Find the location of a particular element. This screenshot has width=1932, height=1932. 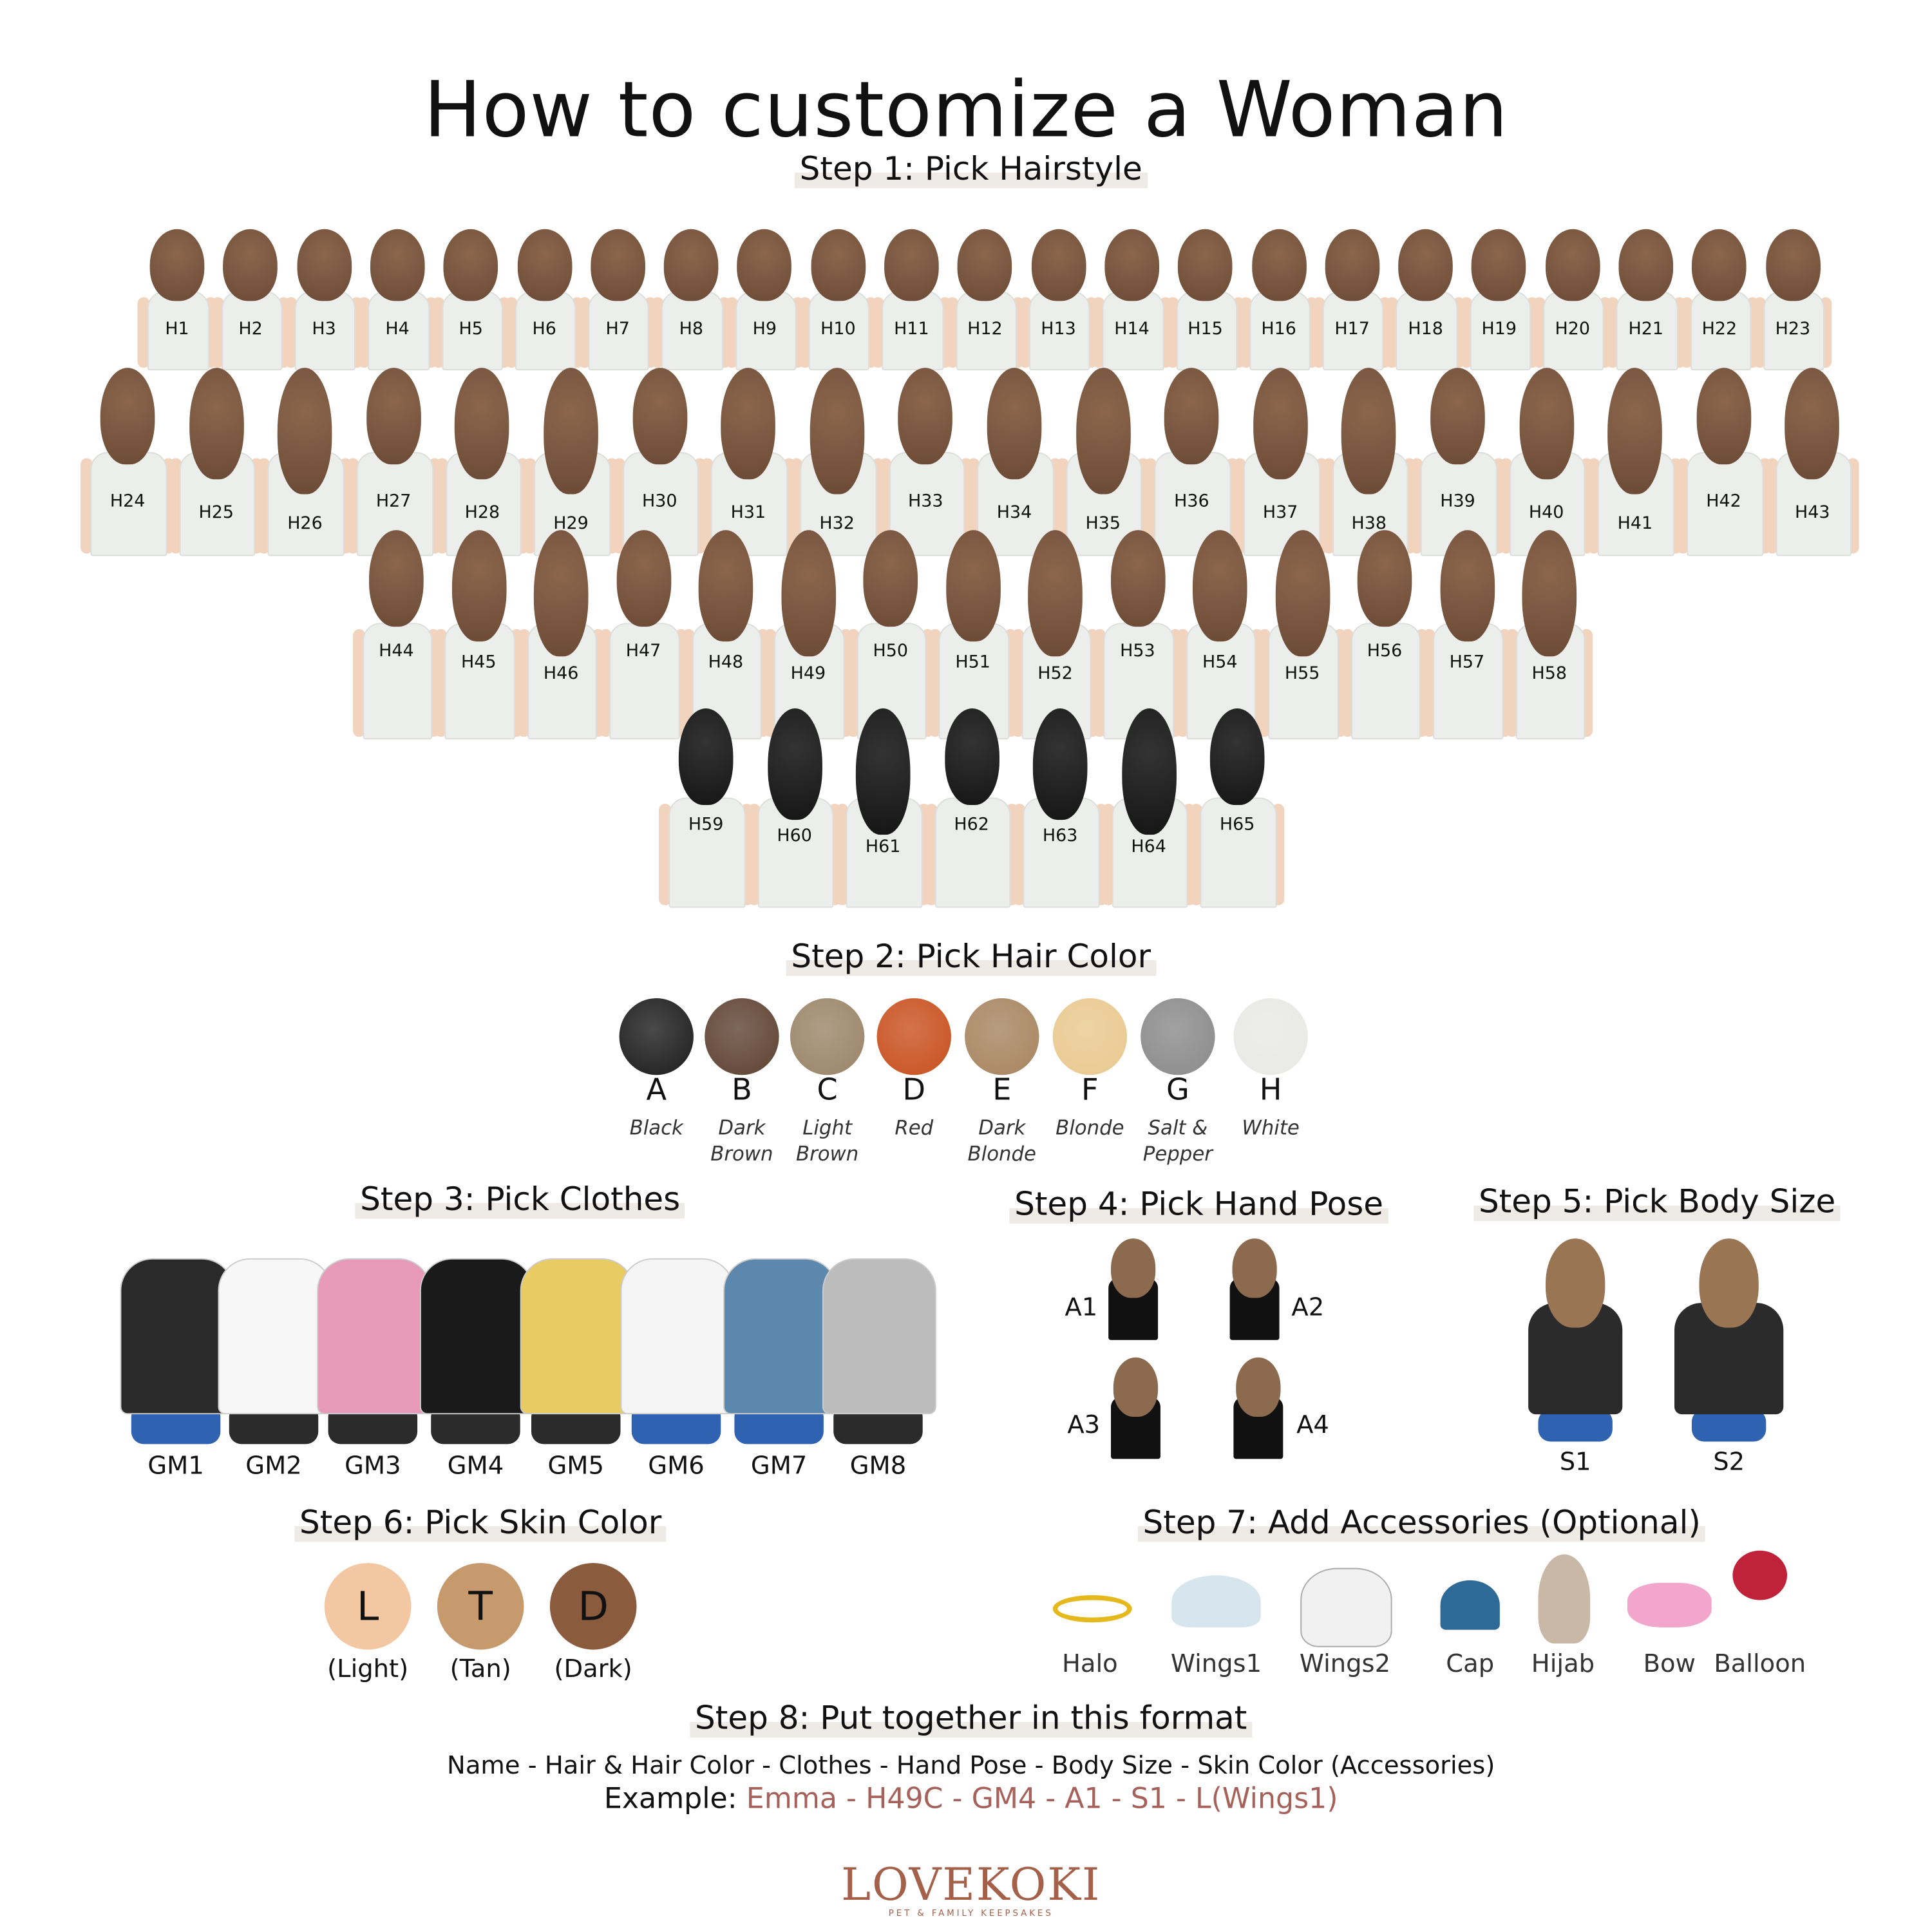

hairstyle-label: H26 is located at coordinates (305, 524).